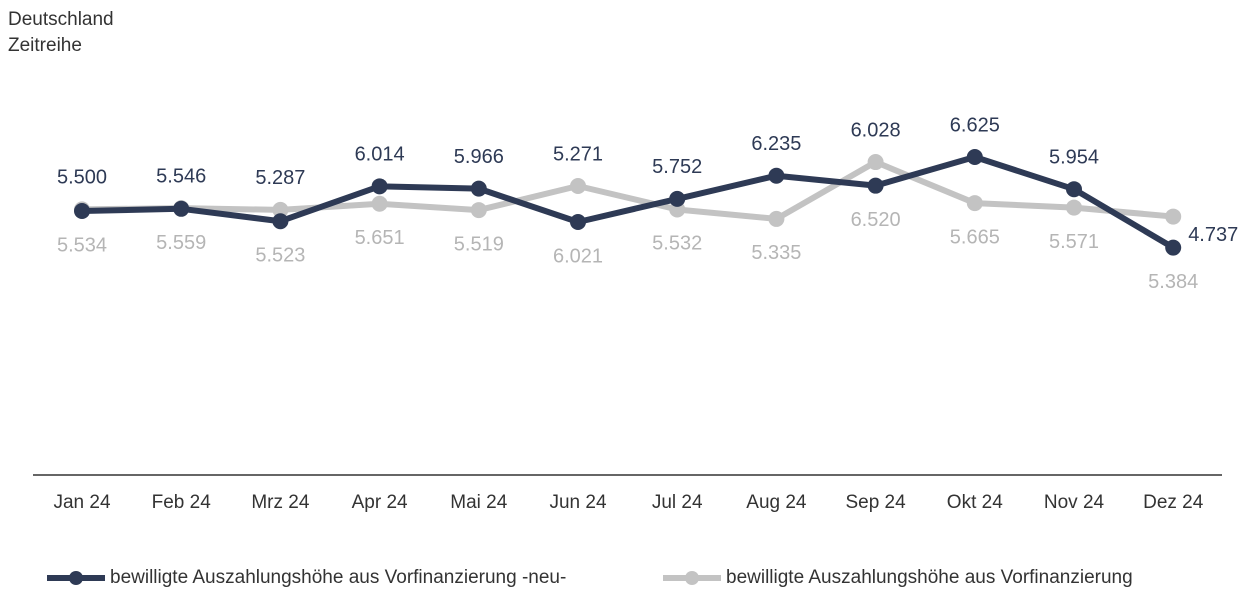  I want to click on x-tick-label: Nov 24, so click(1074, 502).